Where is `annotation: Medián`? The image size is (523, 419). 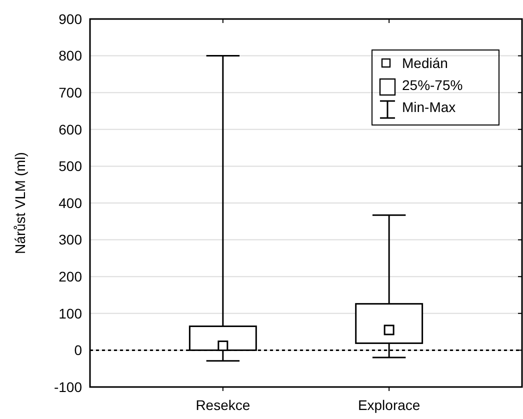 annotation: Medián is located at coordinates (425, 62).